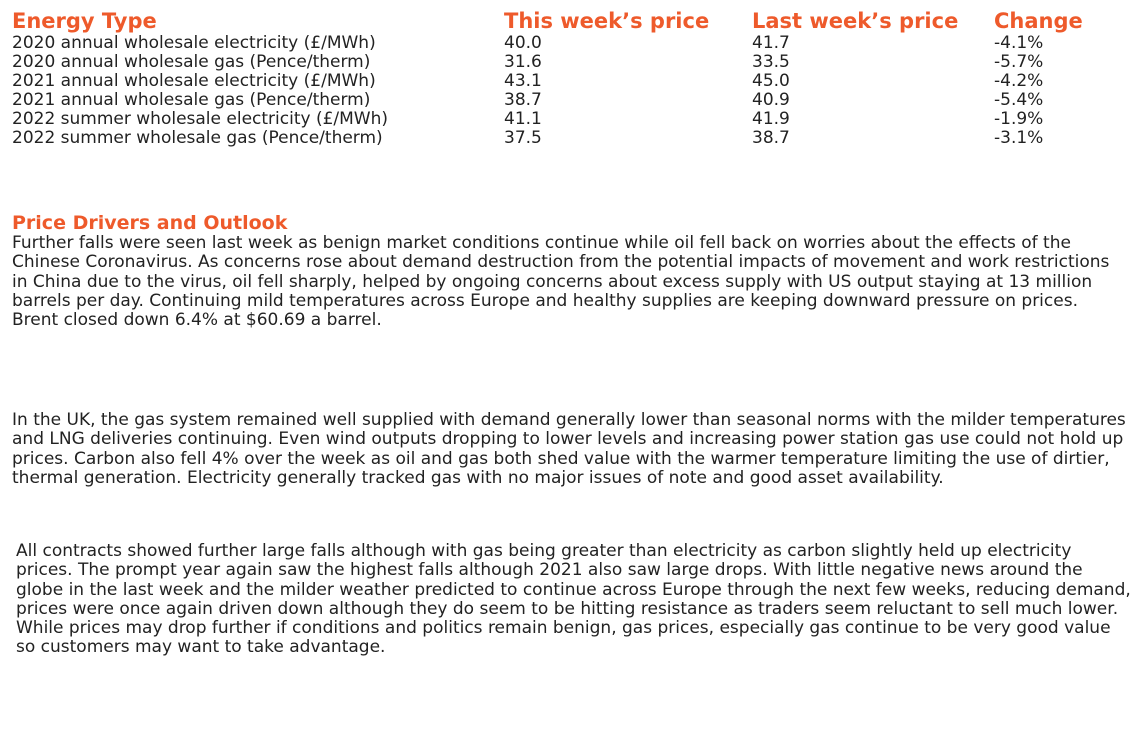  What do you see at coordinates (191, 100) in the screenshot?
I see `energy-type-cell: 2021 annual wholesale gas (Pence/therm)` at bounding box center [191, 100].